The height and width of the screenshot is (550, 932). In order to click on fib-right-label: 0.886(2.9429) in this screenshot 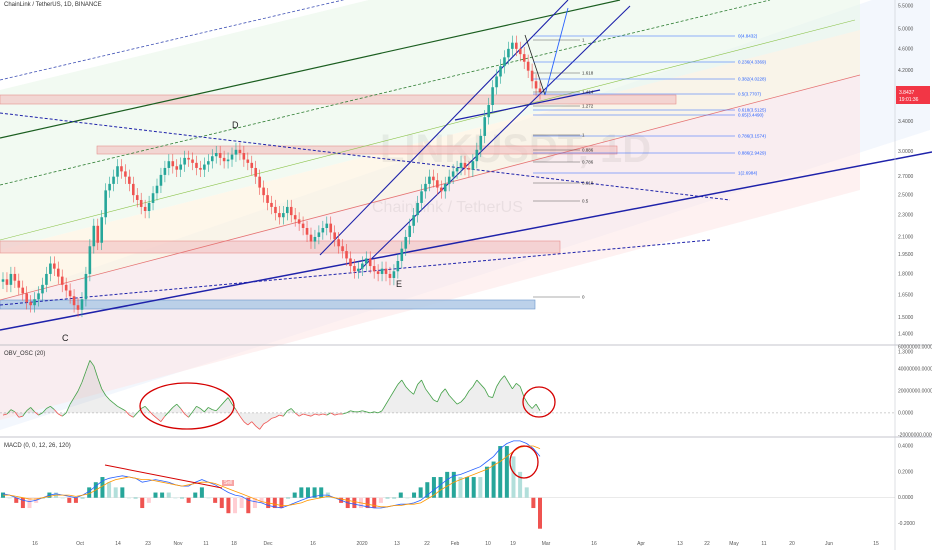, I will do `click(752, 153)`.